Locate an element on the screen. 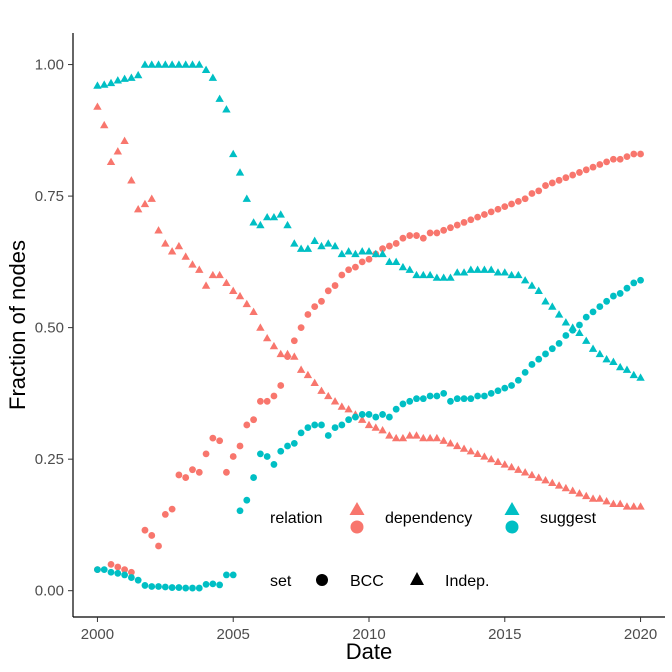  legend-suggest-circle is located at coordinates (512, 527).